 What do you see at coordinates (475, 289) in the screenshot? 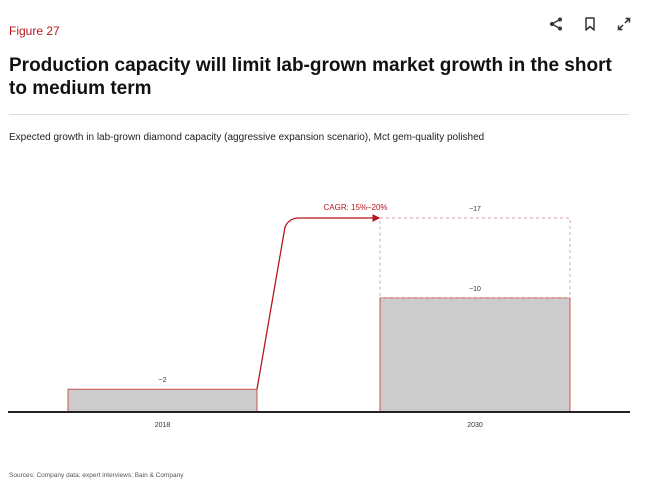
I see `data-label-2030: ~10` at bounding box center [475, 289].